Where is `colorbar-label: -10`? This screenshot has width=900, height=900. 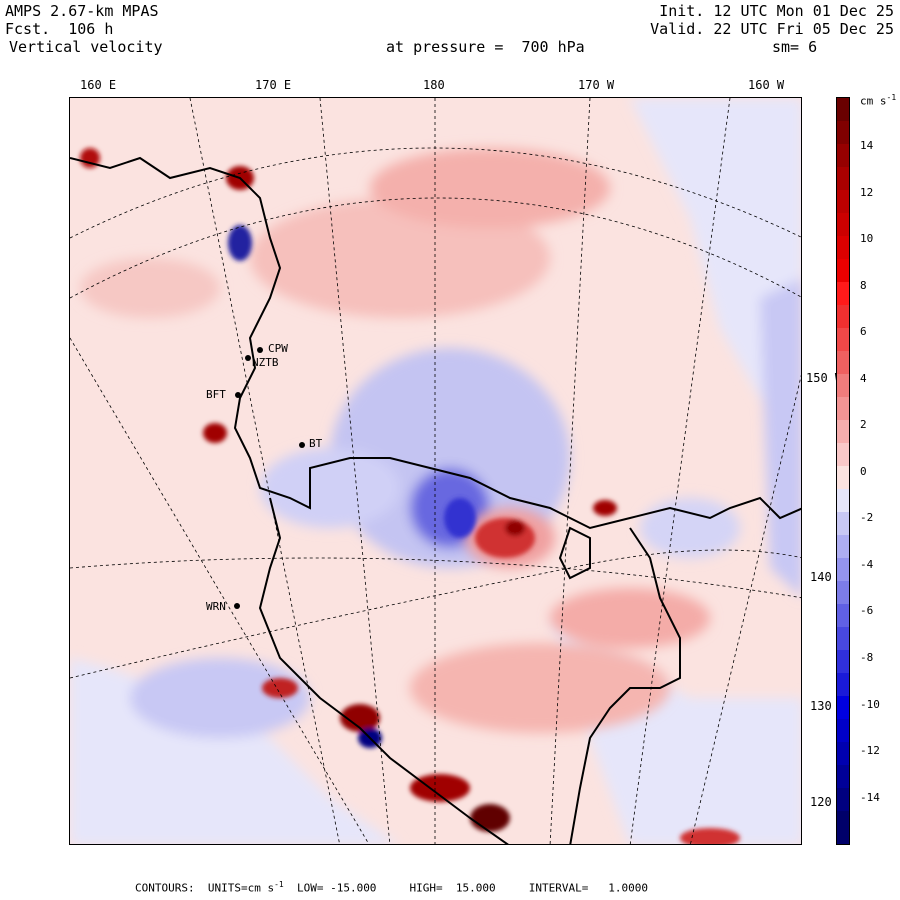 colorbar-label: -10 is located at coordinates (870, 704).